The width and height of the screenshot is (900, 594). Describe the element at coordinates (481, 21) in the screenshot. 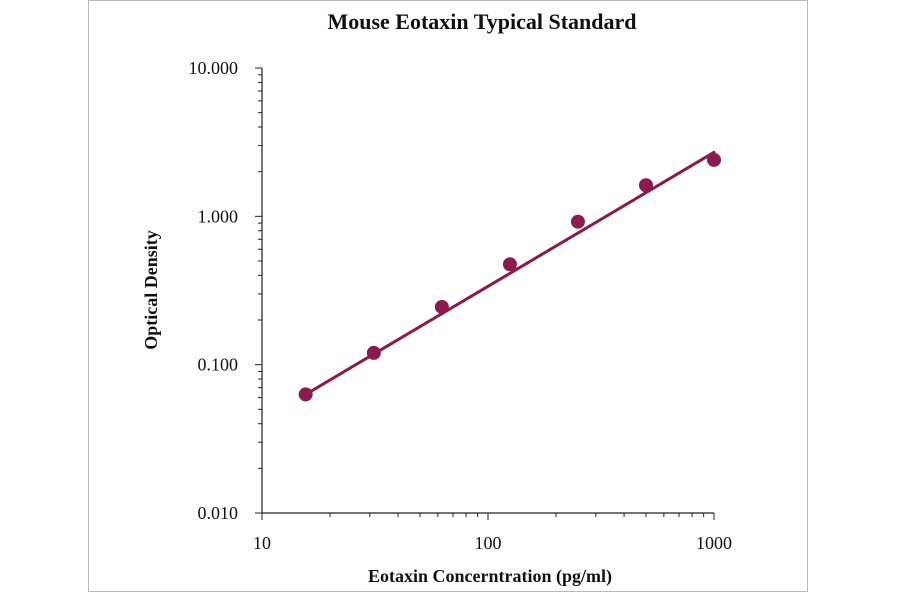

I see `chart-title: Mouse Eotaxin Typical Standard` at that location.